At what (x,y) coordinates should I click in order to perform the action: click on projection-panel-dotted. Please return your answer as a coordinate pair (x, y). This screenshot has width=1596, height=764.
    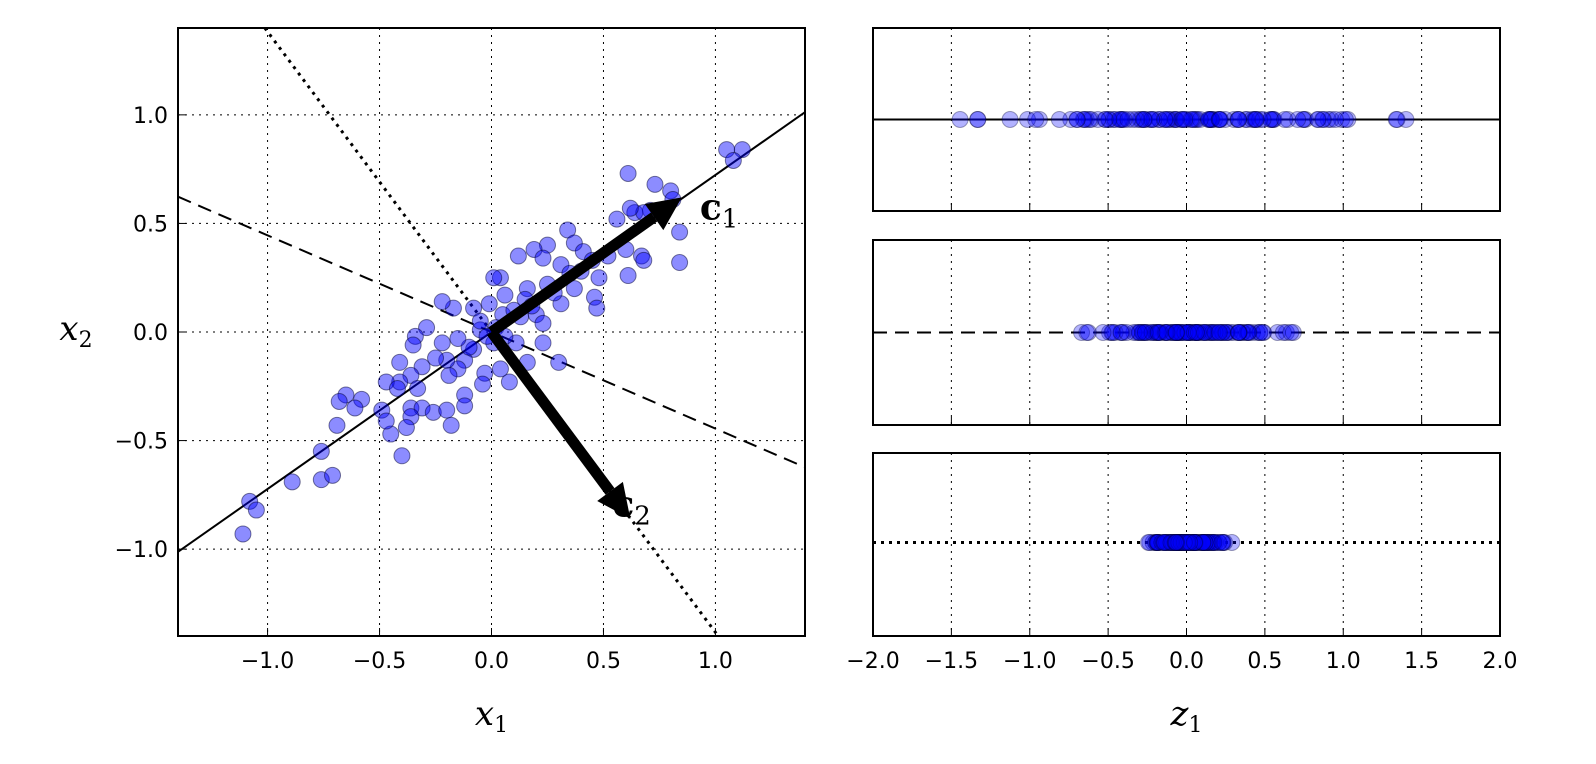
    Looking at the image, I should click on (1186, 544).